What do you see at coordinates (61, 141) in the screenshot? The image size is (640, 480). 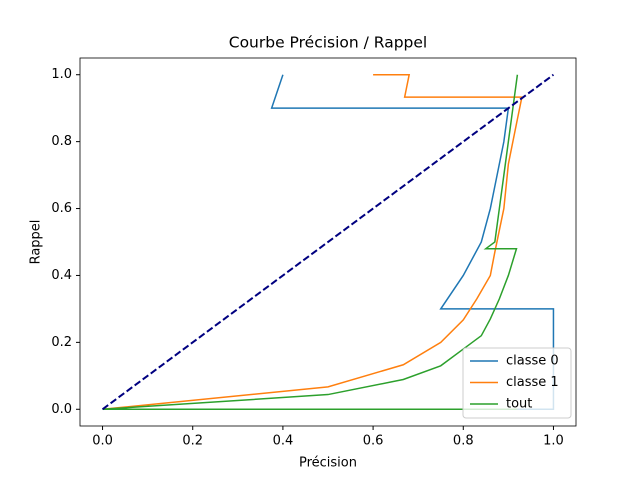 I see `y-tick-label: 0.8` at bounding box center [61, 141].